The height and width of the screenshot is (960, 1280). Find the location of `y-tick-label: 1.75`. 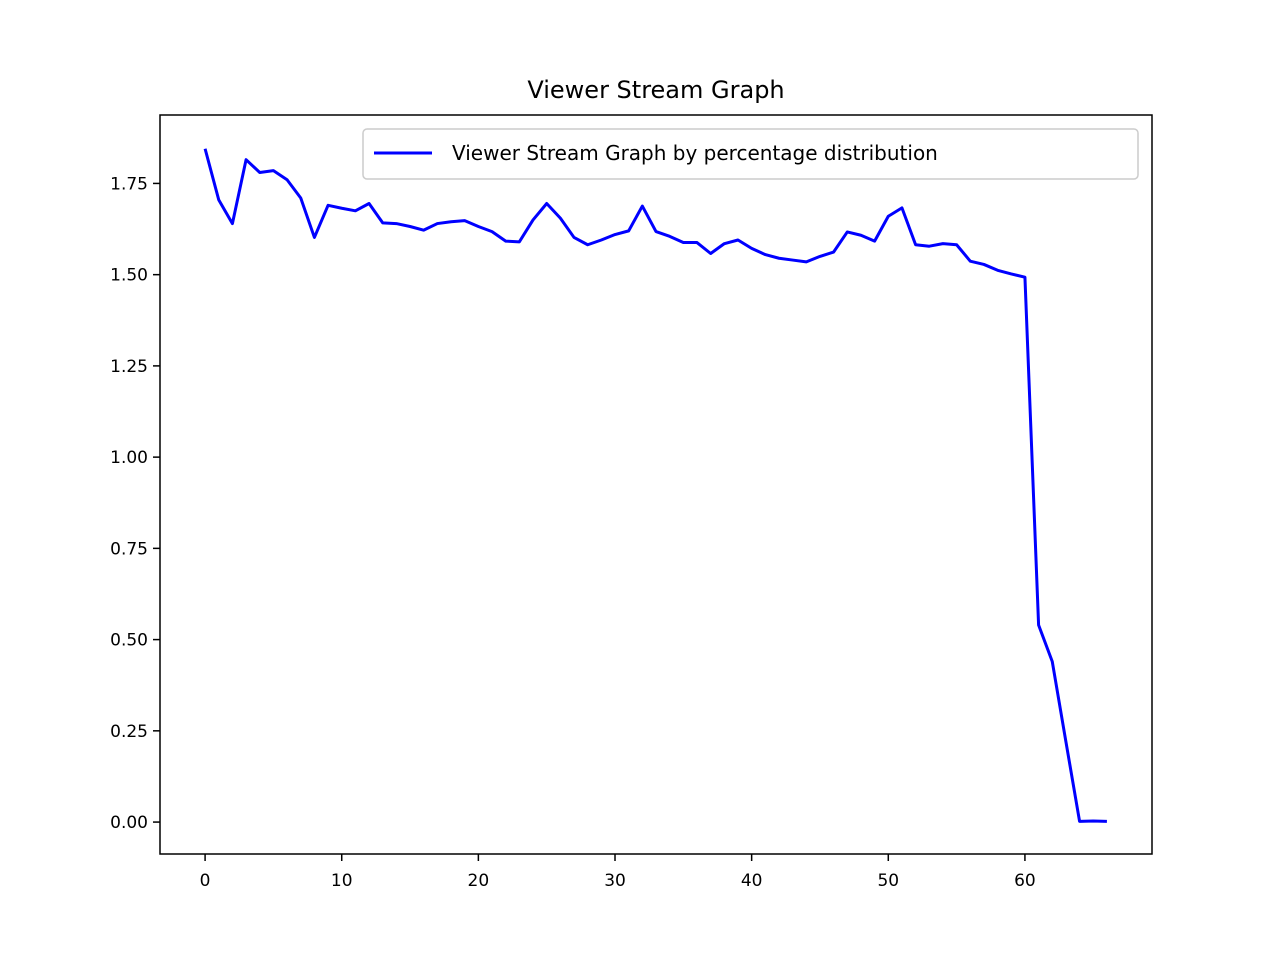

y-tick-label: 1.75 is located at coordinates (129, 184).